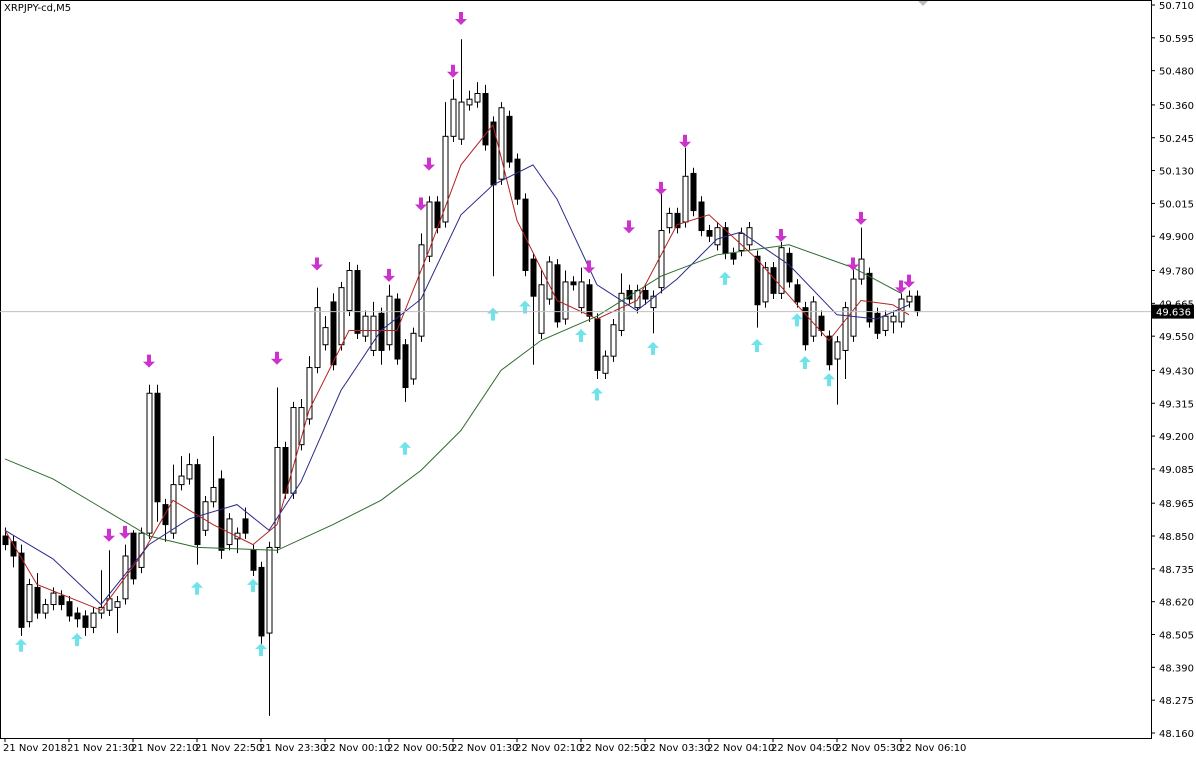 Image resolution: width=1196 pixels, height=762 pixels. Describe the element at coordinates (35, 748) in the screenshot. I see `x-tick-label: 21 Nov 2018` at that location.